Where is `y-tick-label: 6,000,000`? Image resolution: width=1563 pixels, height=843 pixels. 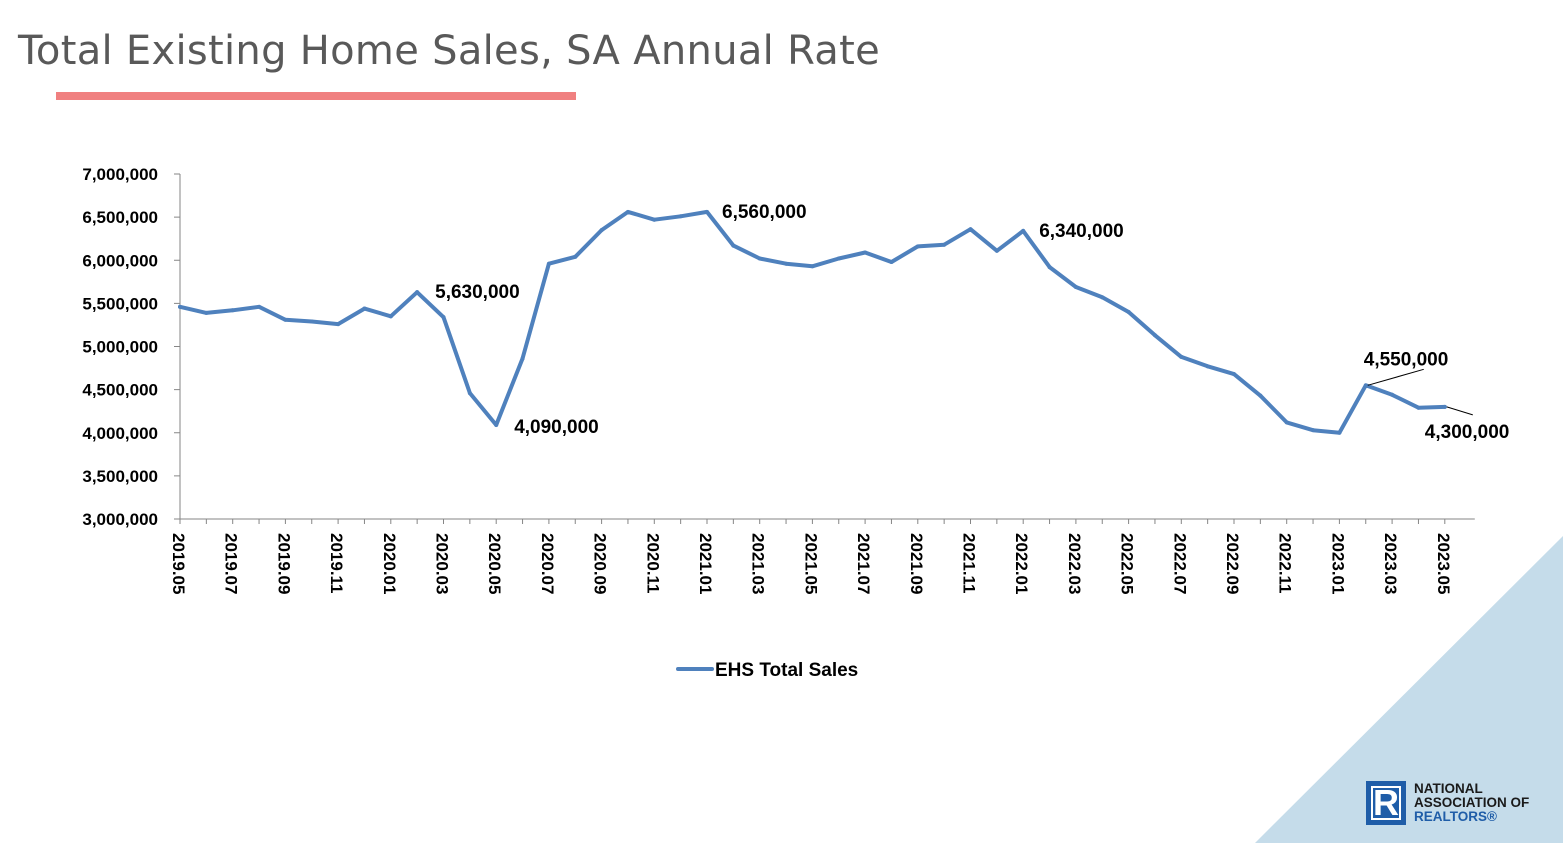
y-tick-label: 6,000,000 is located at coordinates (120, 260).